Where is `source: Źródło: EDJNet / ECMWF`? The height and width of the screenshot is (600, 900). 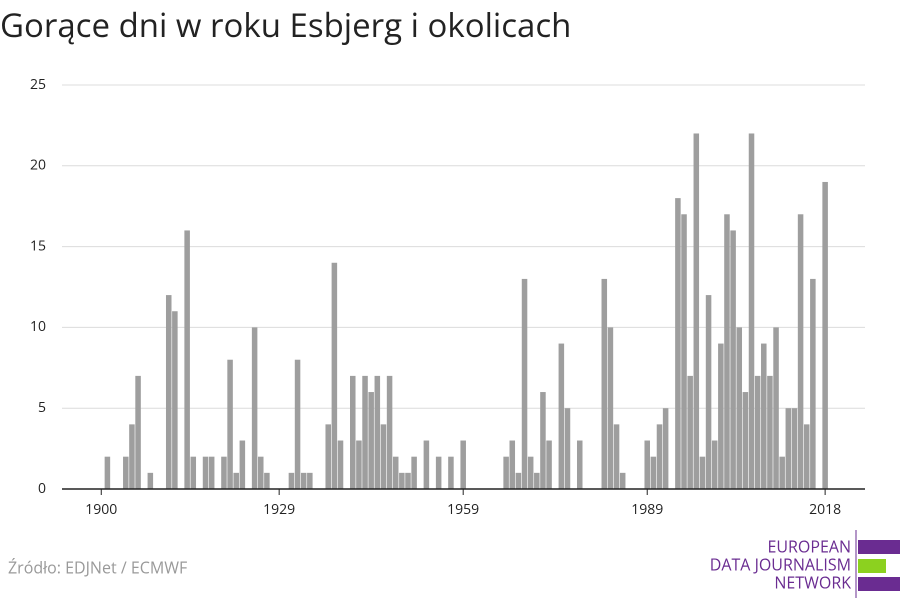 source: Źródło: EDJNet / ECMWF is located at coordinates (97, 567).